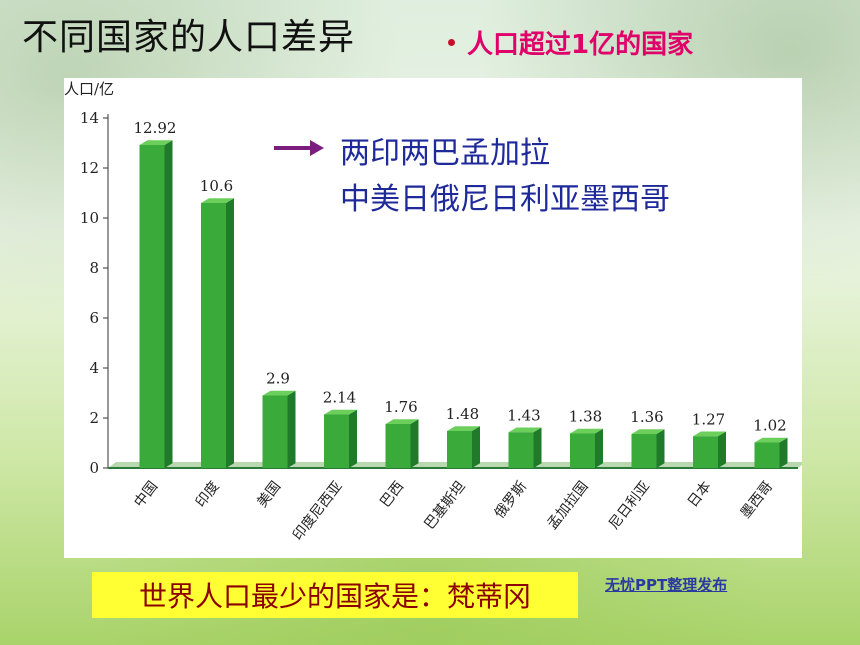 This screenshot has width=860, height=645. I want to click on annotation-line-1: 两印两巴孟加拉, so click(445, 153).